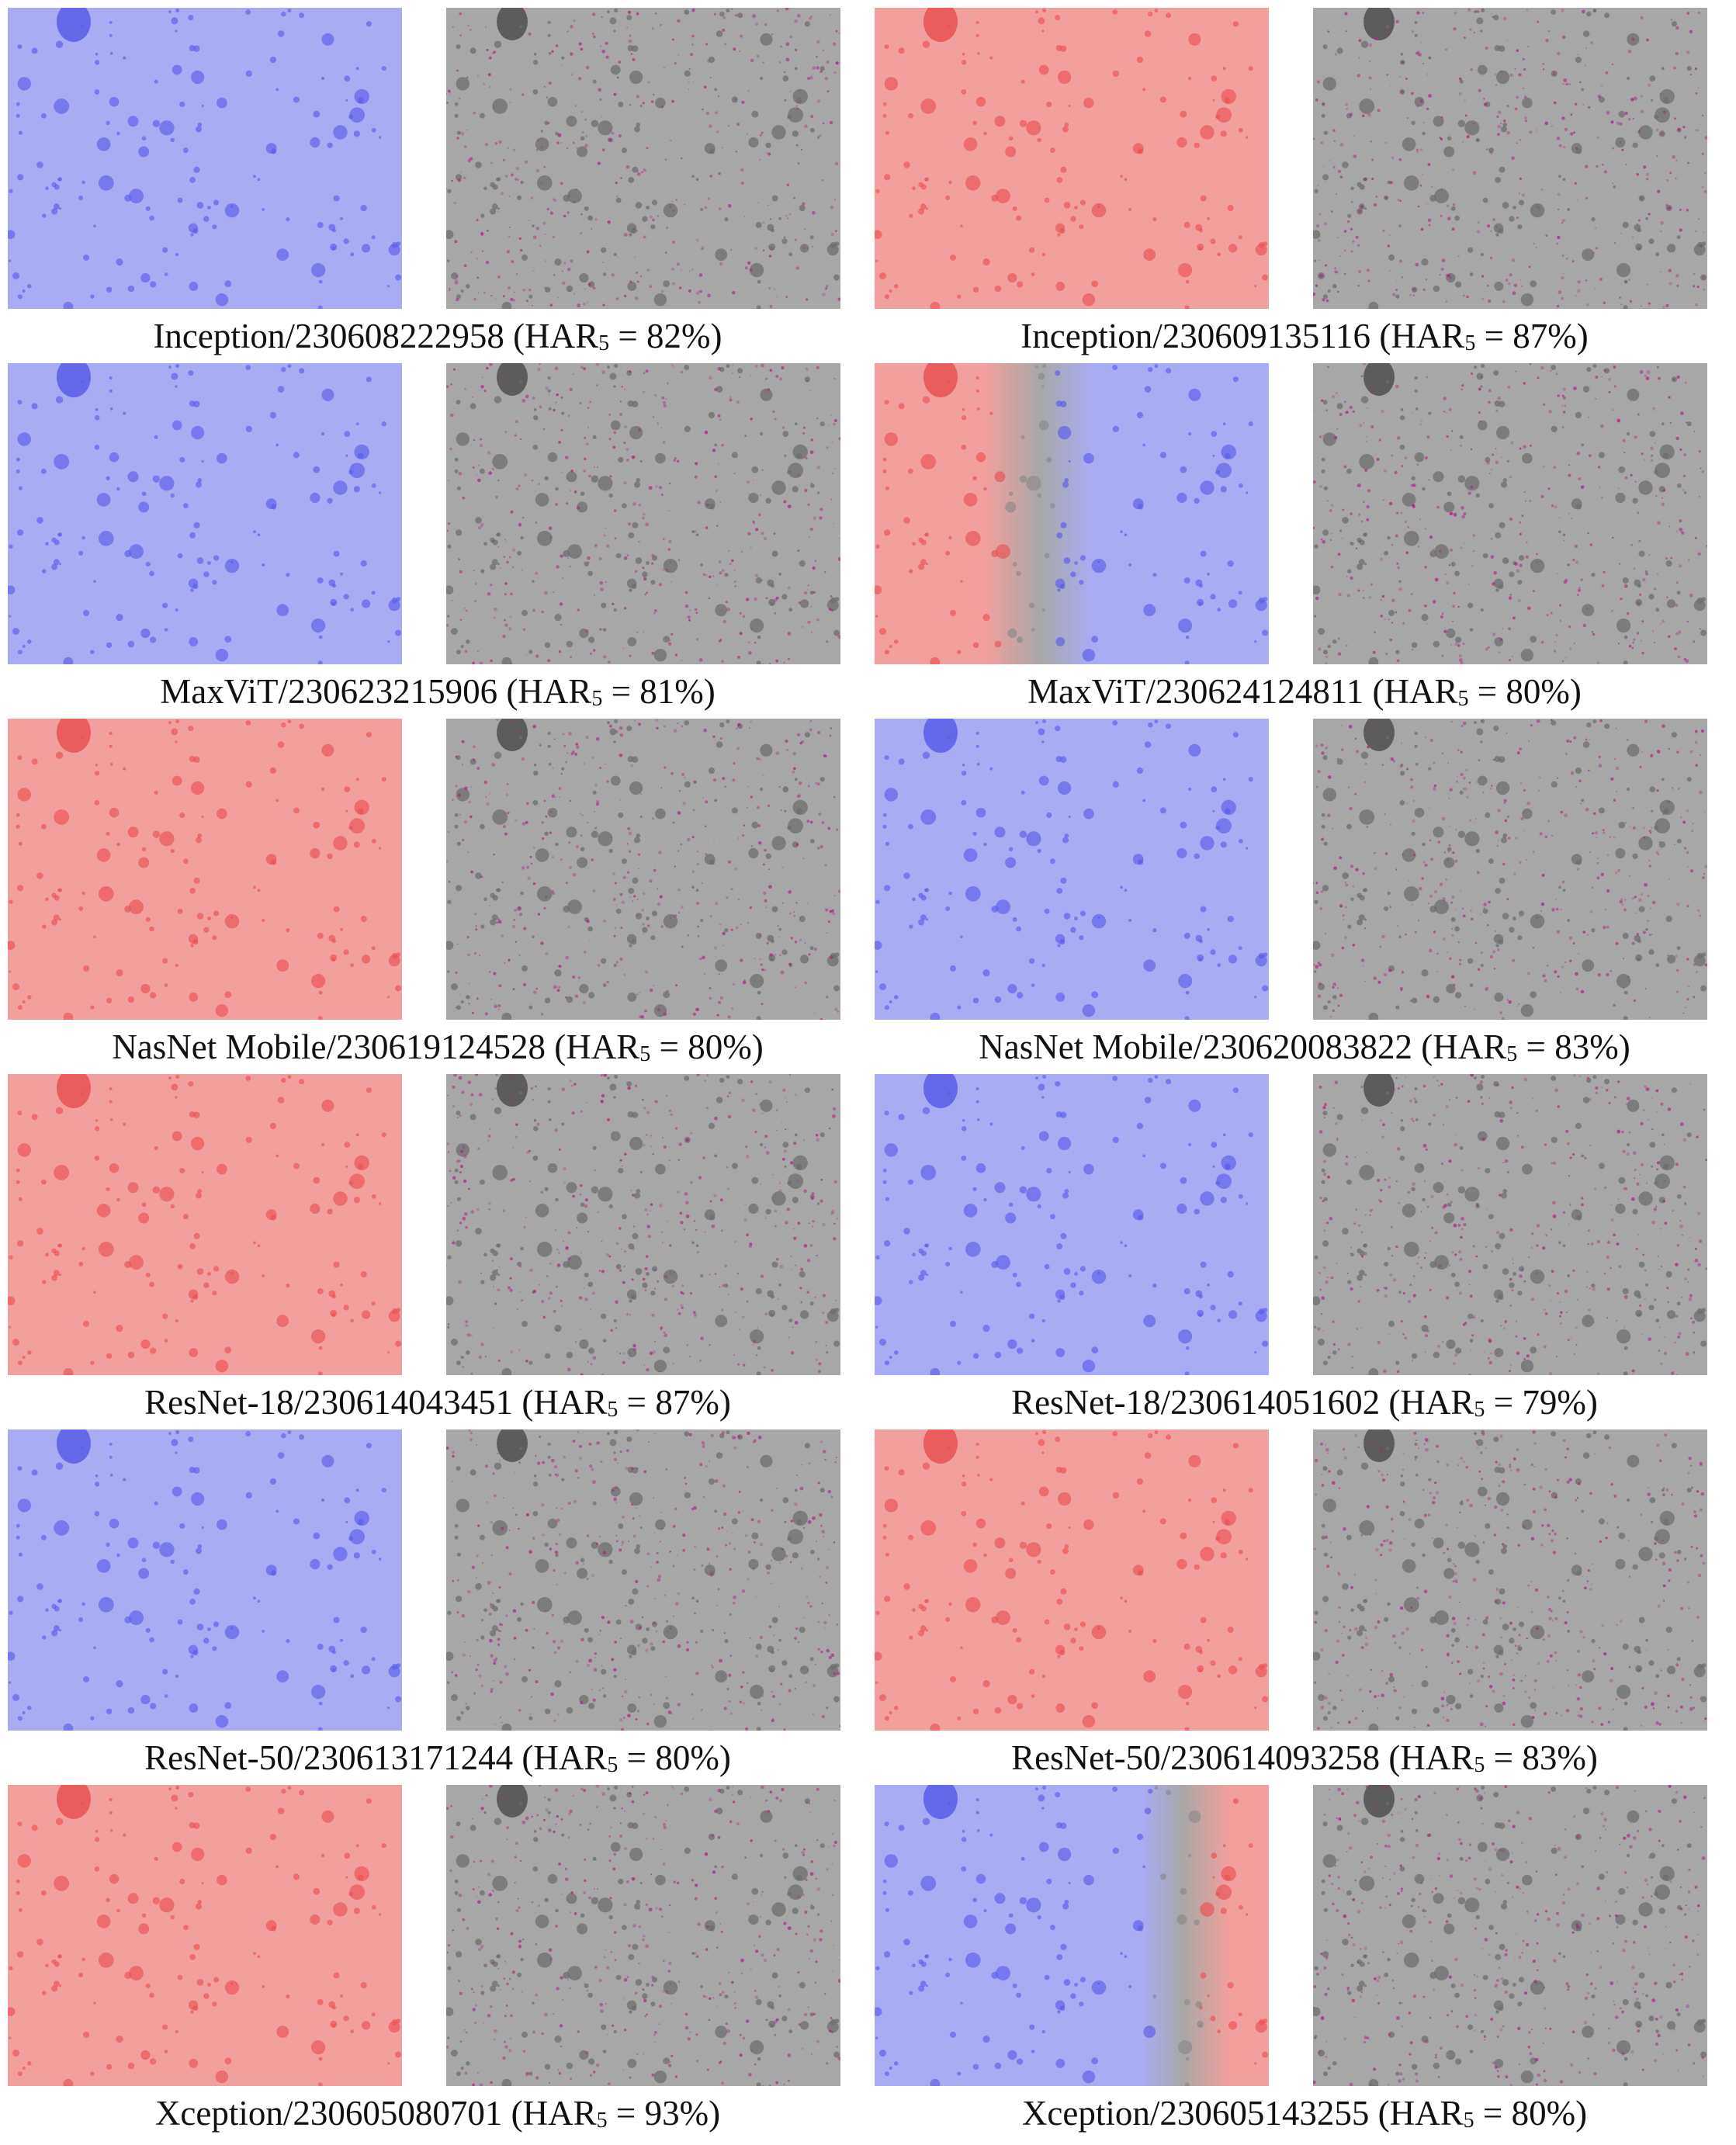 This screenshot has width=1736, height=2145. What do you see at coordinates (1304, 692) in the screenshot?
I see `figure-caption: MaxViT/230624124811 (HAR5 = 80%)` at bounding box center [1304, 692].